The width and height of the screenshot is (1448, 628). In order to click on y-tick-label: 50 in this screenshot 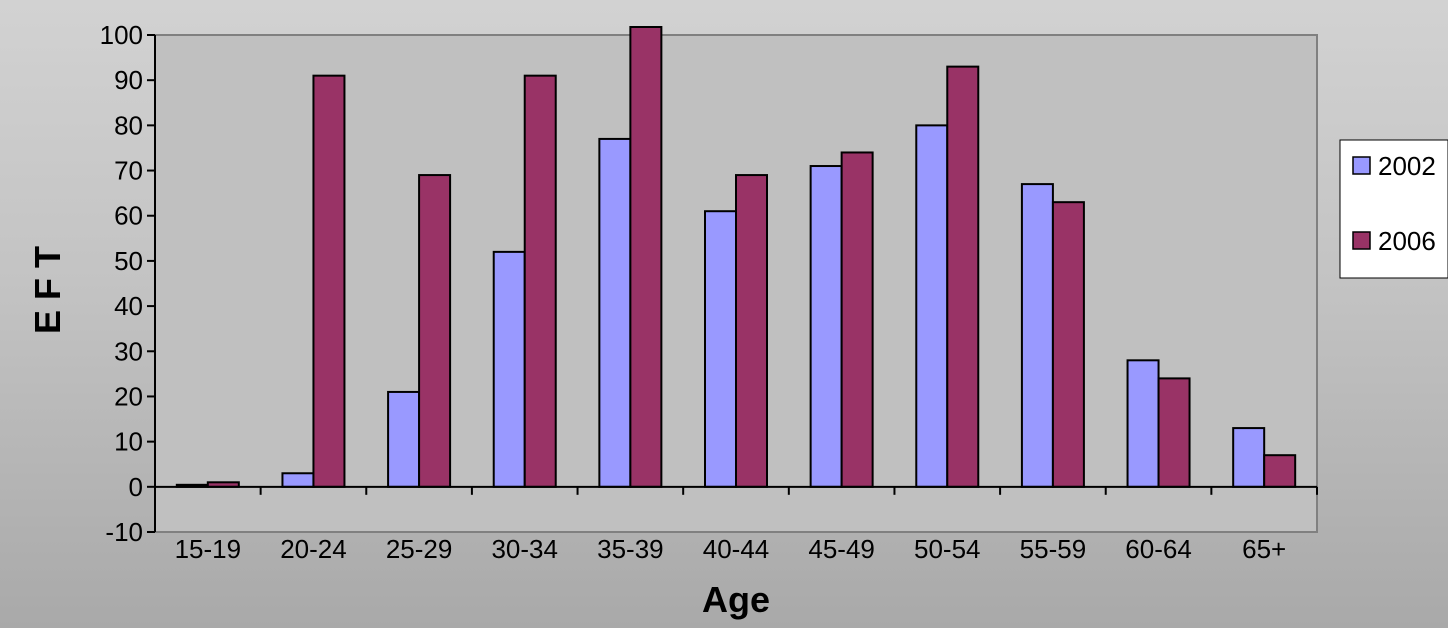, I will do `click(128, 261)`.